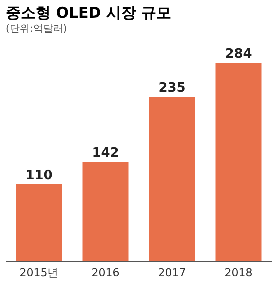 The width and height of the screenshot is (280, 286). Describe the element at coordinates (89, 13) in the screenshot. I see `chart-title: 중소형 OLED 시장 규모` at that location.